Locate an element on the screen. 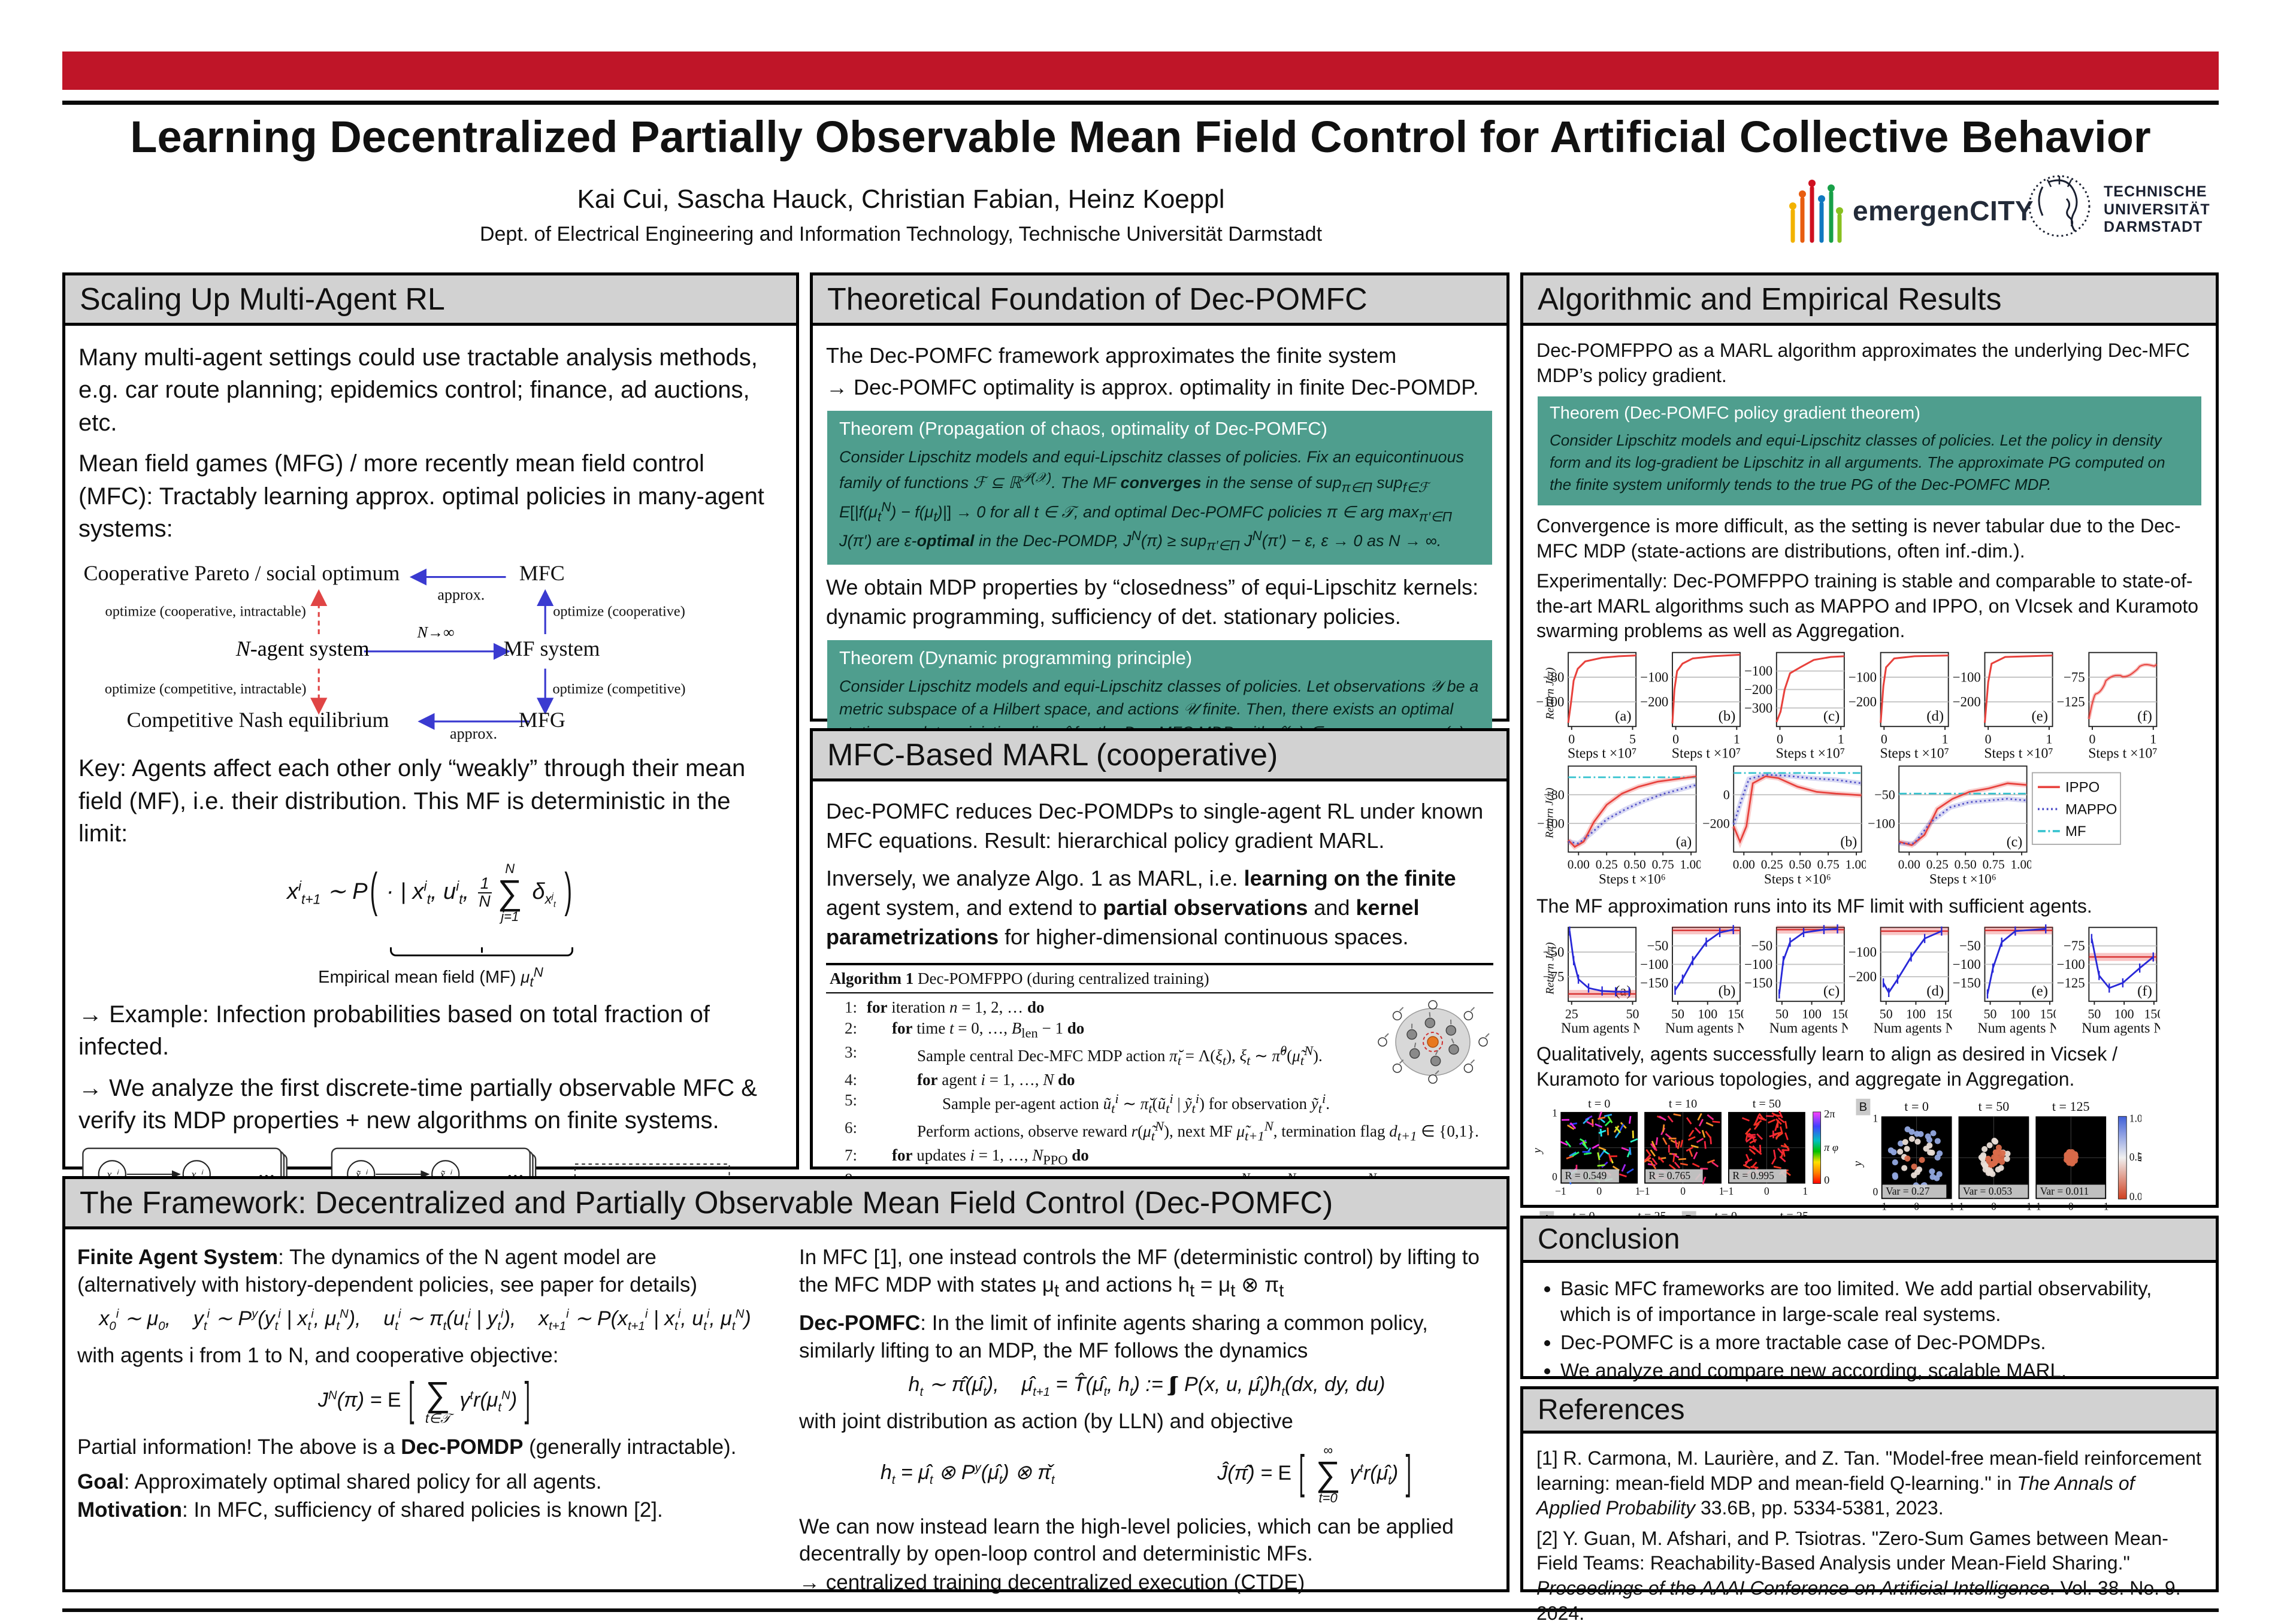 The height and width of the screenshot is (1624, 2281). svg-text: Var = 0.053 is located at coordinates (1987, 1191).